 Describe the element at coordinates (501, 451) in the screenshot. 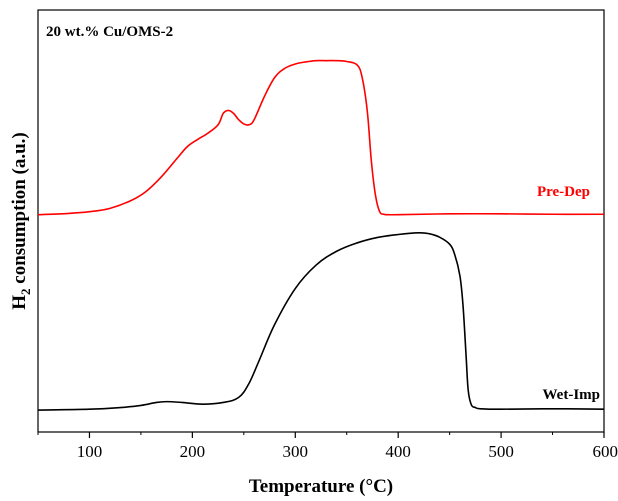

I see `x-tick-label: 500` at that location.